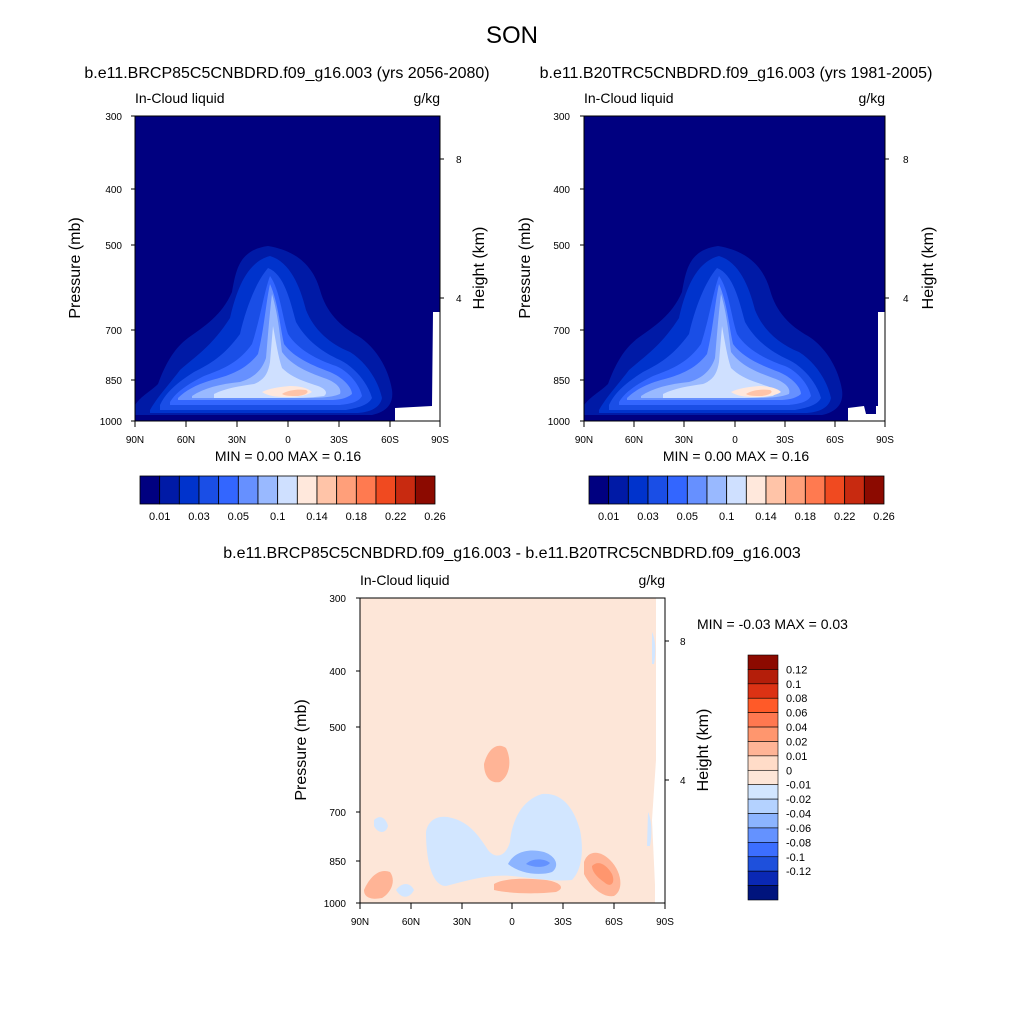  I want to click on x-tick-label: 90N, so click(135, 440).